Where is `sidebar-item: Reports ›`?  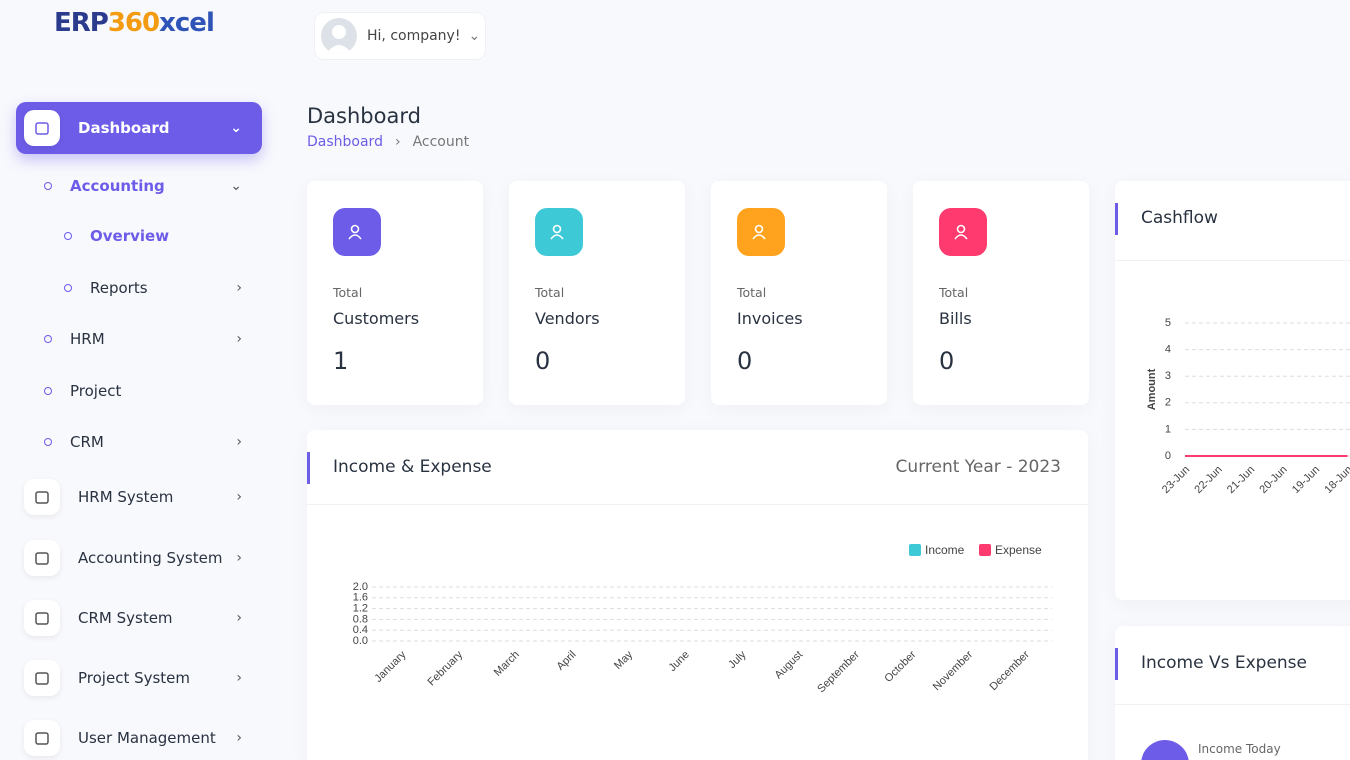
sidebar-item: Reports › is located at coordinates (139, 288).